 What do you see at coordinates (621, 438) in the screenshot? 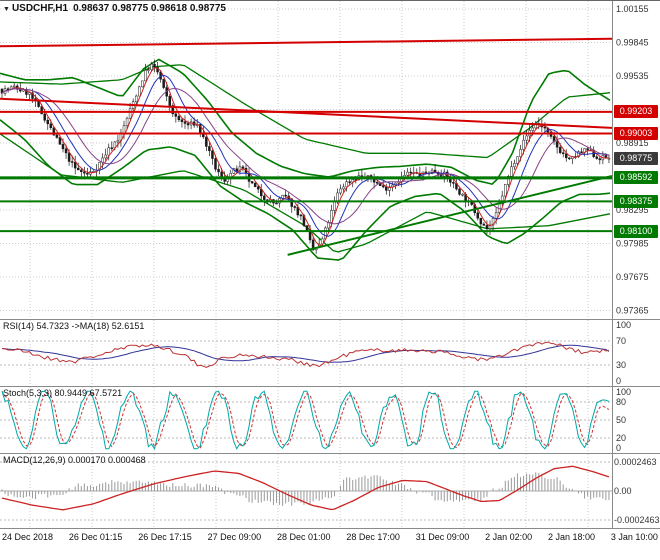
I see `stoch-axis-label: 20` at bounding box center [621, 438].